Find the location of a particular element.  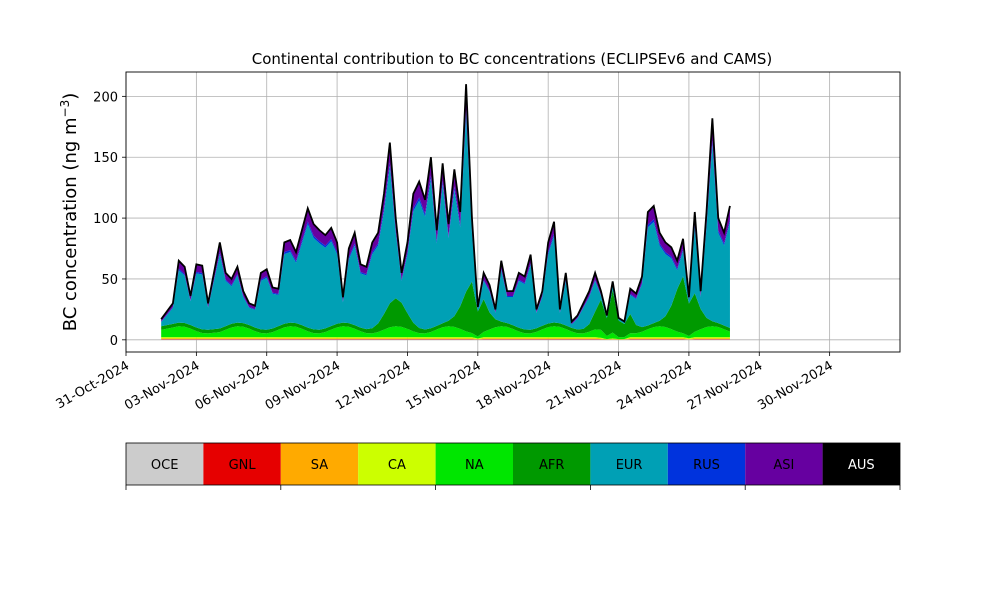

legend-label-na: NA is located at coordinates (474, 465).